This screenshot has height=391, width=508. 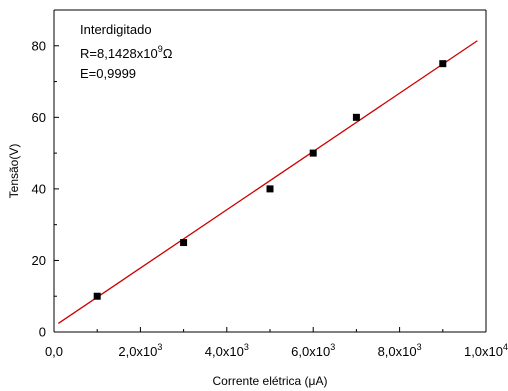 I want to click on annotation-resistance-base: R=8,1428x10, so click(x=119, y=53).